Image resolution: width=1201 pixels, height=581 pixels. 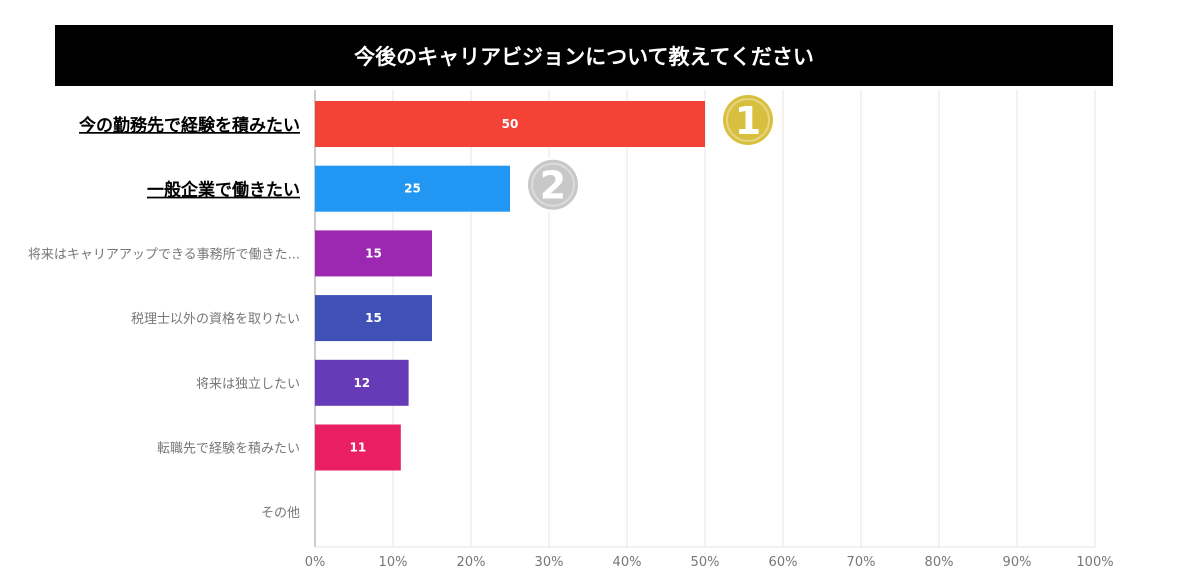 What do you see at coordinates (315, 562) in the screenshot?
I see `x-tick-label: 0%` at bounding box center [315, 562].